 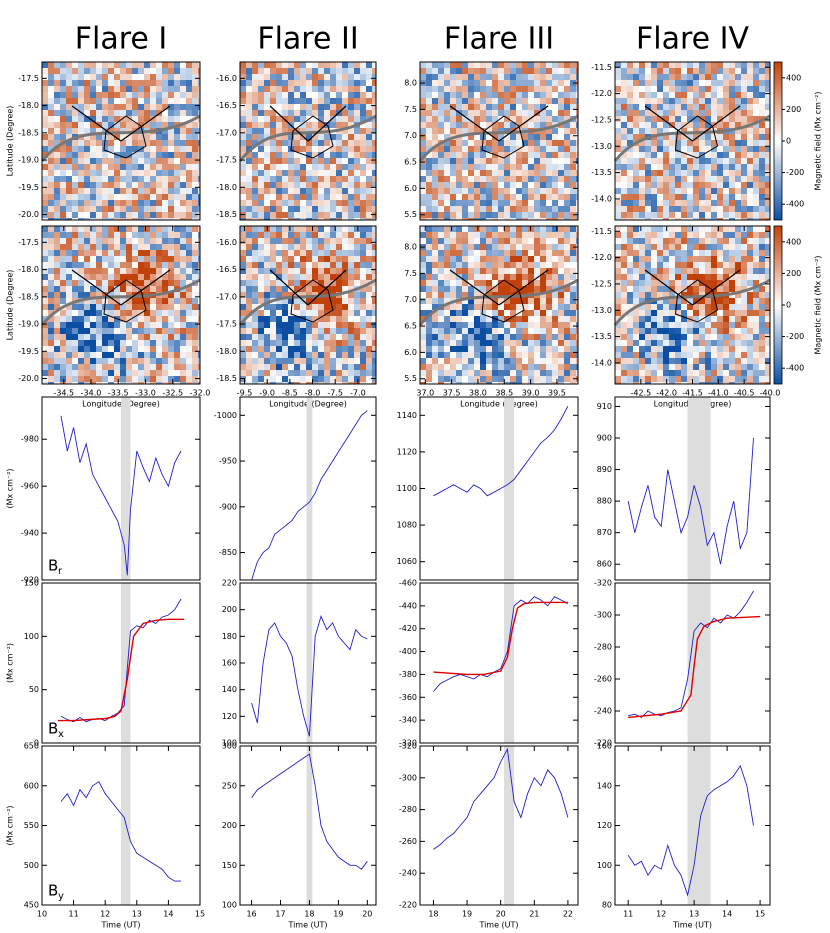 What do you see at coordinates (121, 305) in the screenshot?
I see `panel-frame` at bounding box center [121, 305].